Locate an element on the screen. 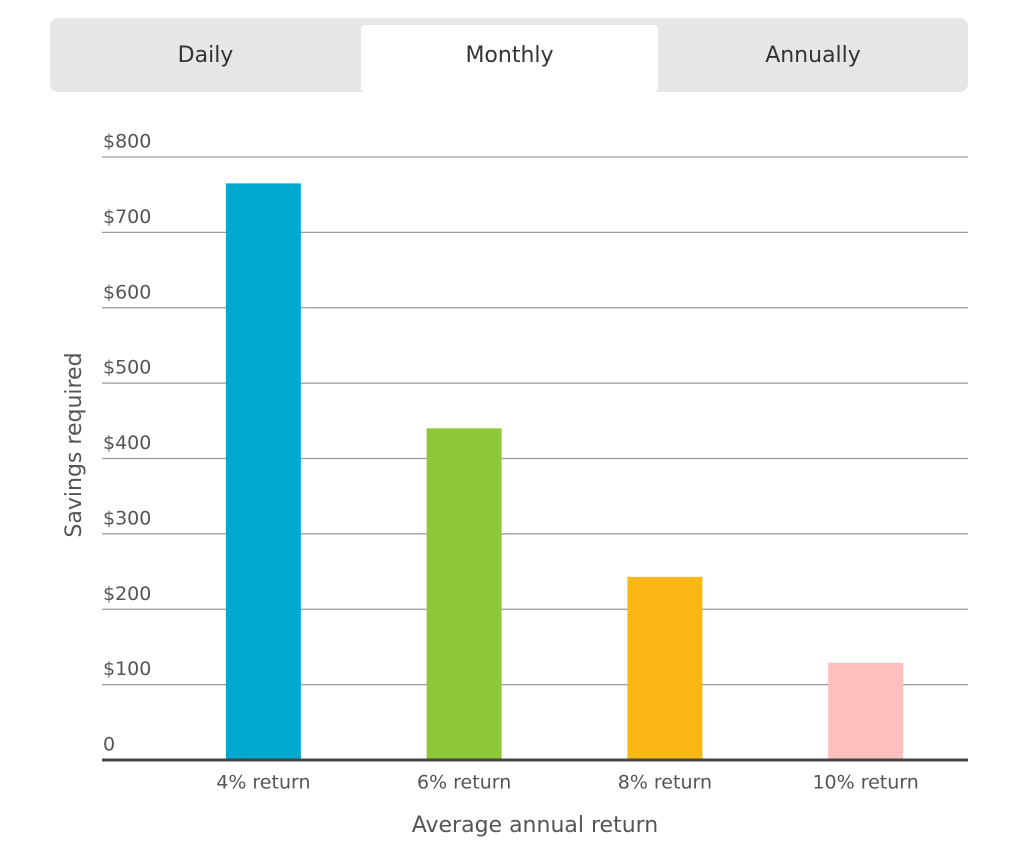 The image size is (1019, 849). y-tick-label: 0 is located at coordinates (109, 745).